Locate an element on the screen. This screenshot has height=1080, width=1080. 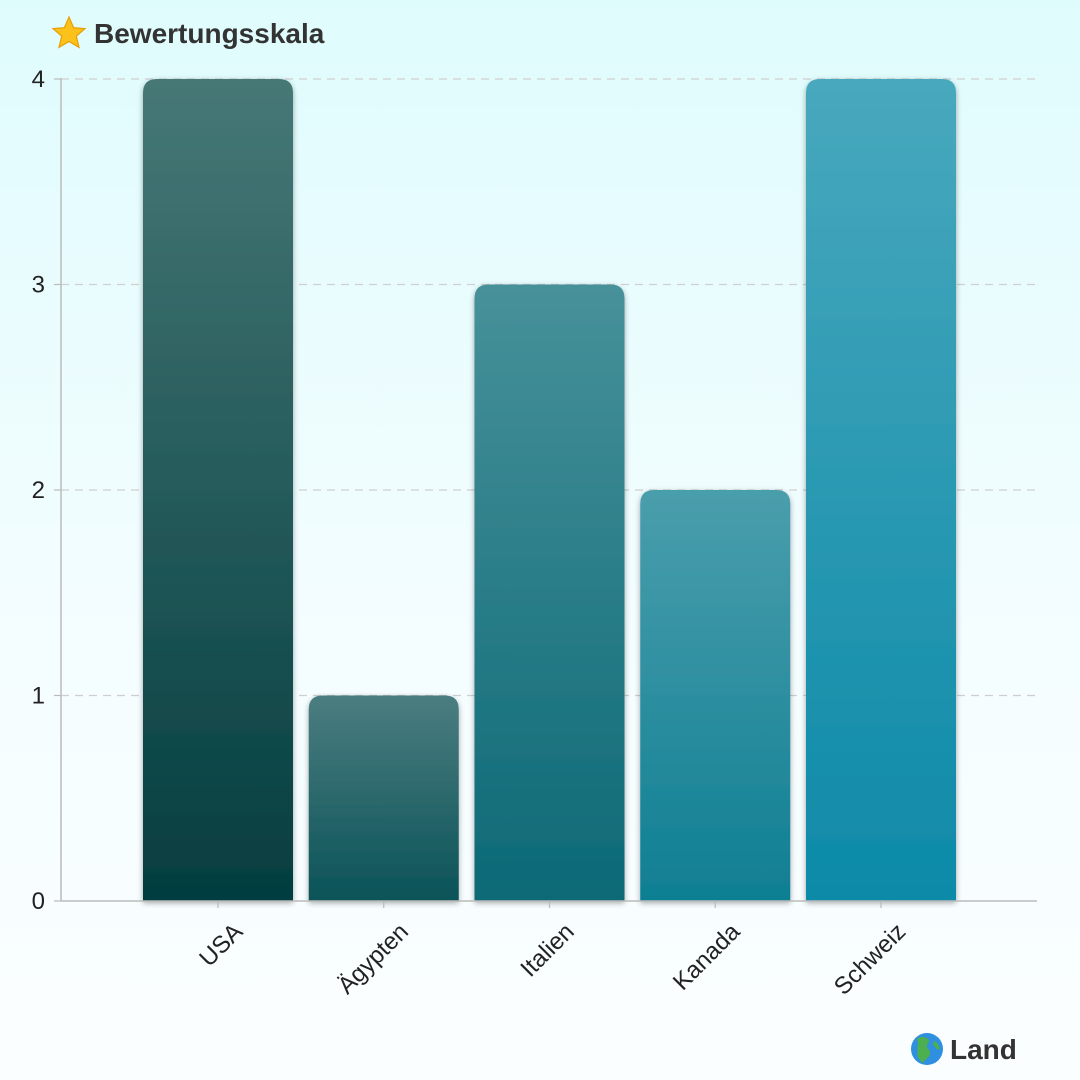
y-axis-title: Bewertungsskala is located at coordinates (188, 32).